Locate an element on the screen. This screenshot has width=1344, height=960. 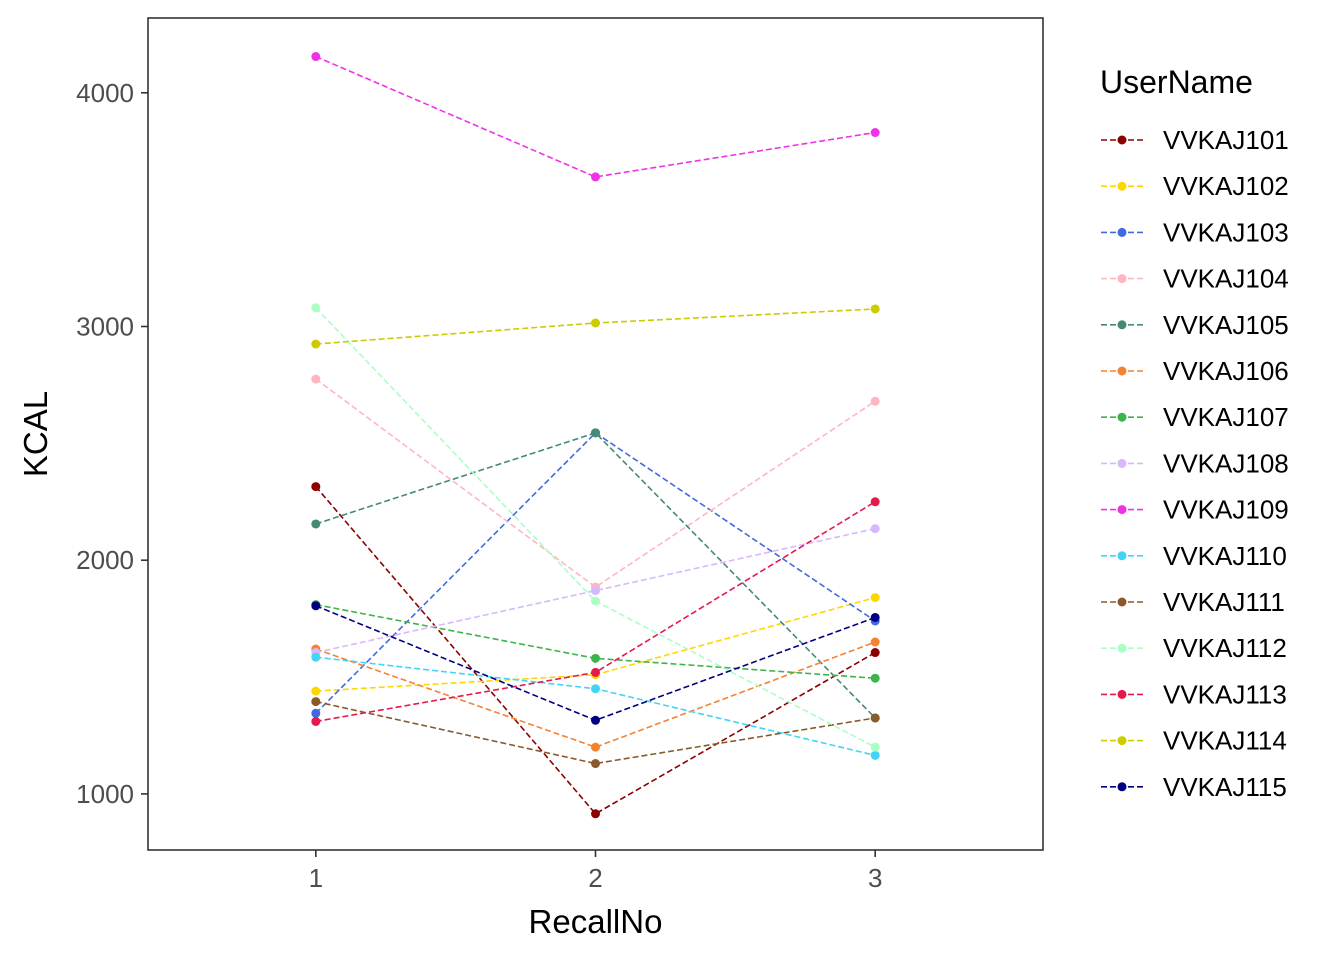
series-VVKAJ111 is located at coordinates (595, 733).